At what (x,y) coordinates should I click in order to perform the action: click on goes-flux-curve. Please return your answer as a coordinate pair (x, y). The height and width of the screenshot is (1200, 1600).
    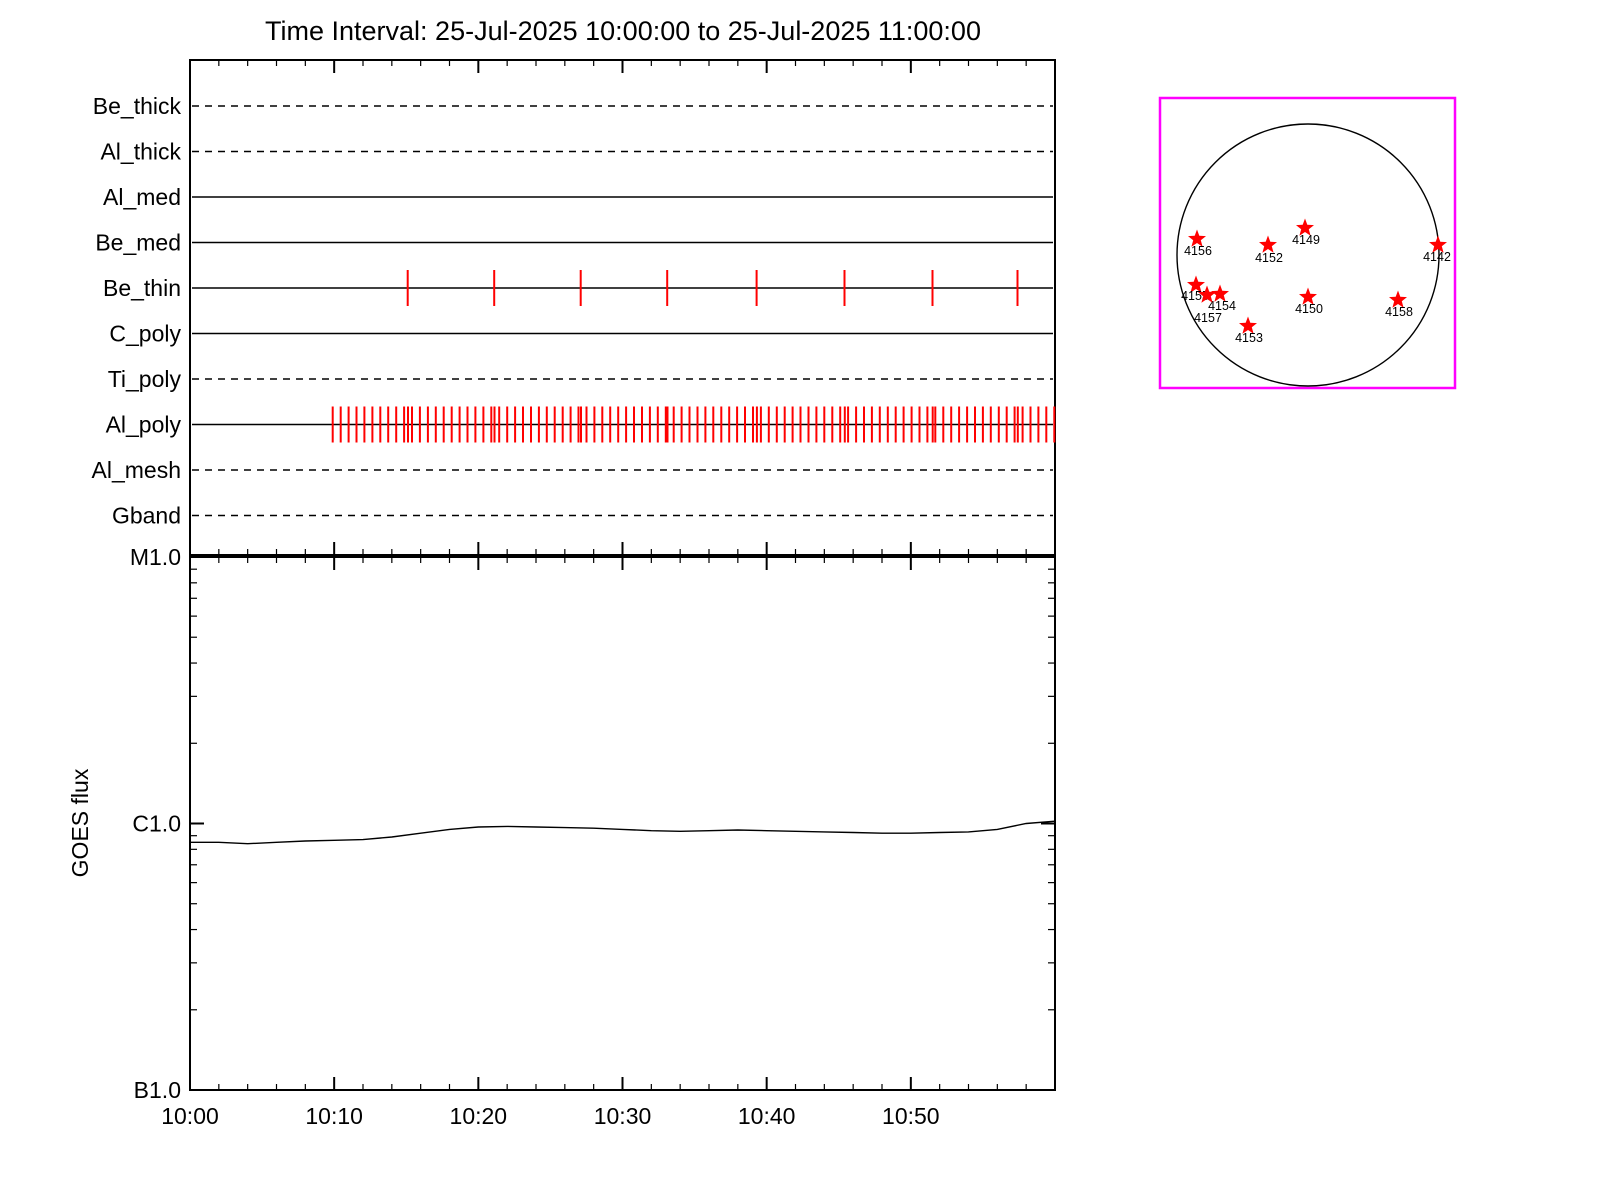
    Looking at the image, I should click on (623, 832).